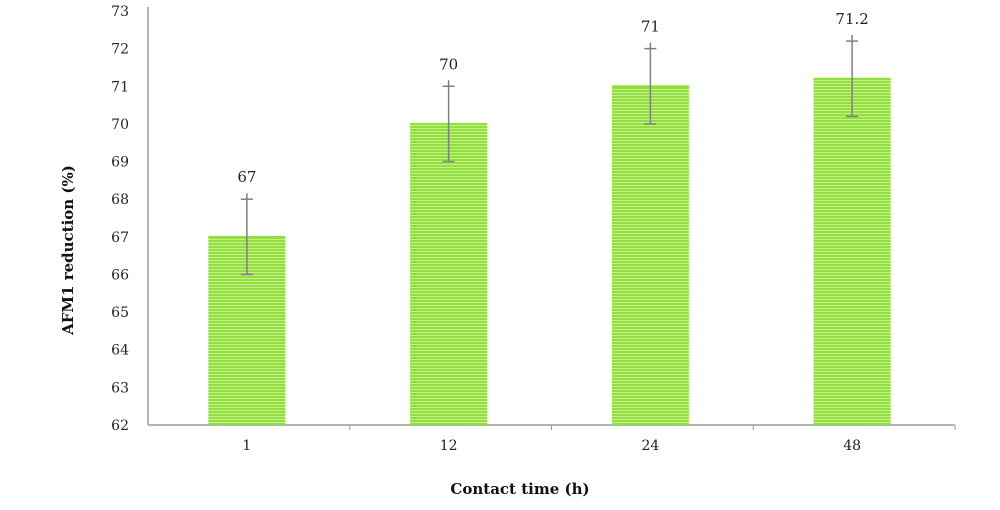  I want to click on y-tick-label: 73, so click(120, 12).